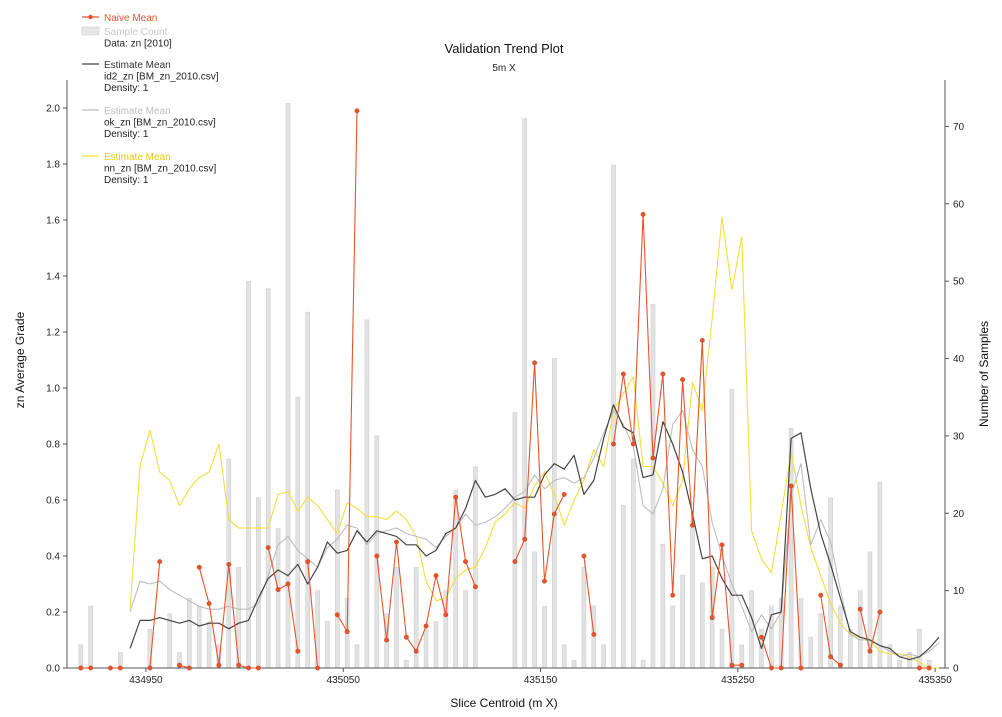  Describe the element at coordinates (53, 613) in the screenshot. I see `y-tick-label: 0.2` at that location.